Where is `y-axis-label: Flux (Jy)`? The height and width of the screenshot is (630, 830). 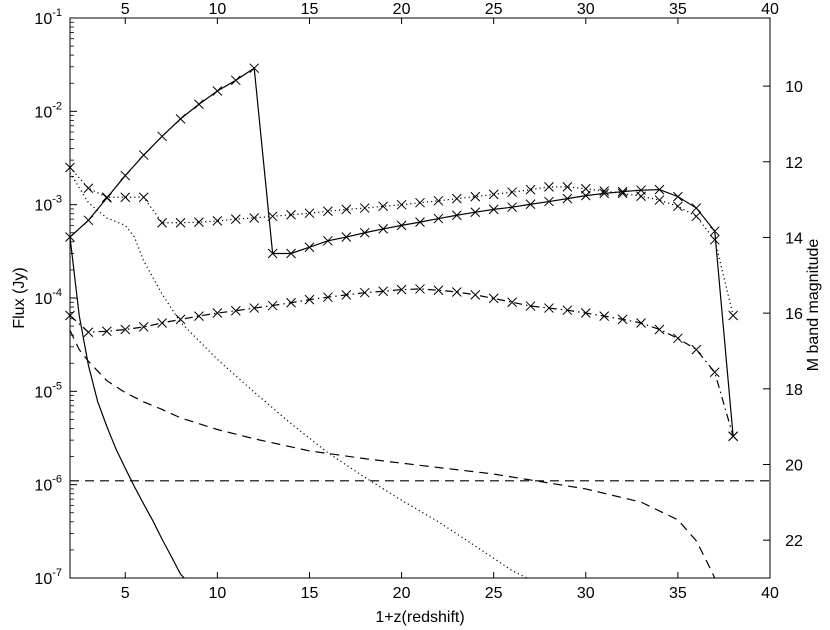 y-axis-label: Flux (Jy) is located at coordinates (19, 297).